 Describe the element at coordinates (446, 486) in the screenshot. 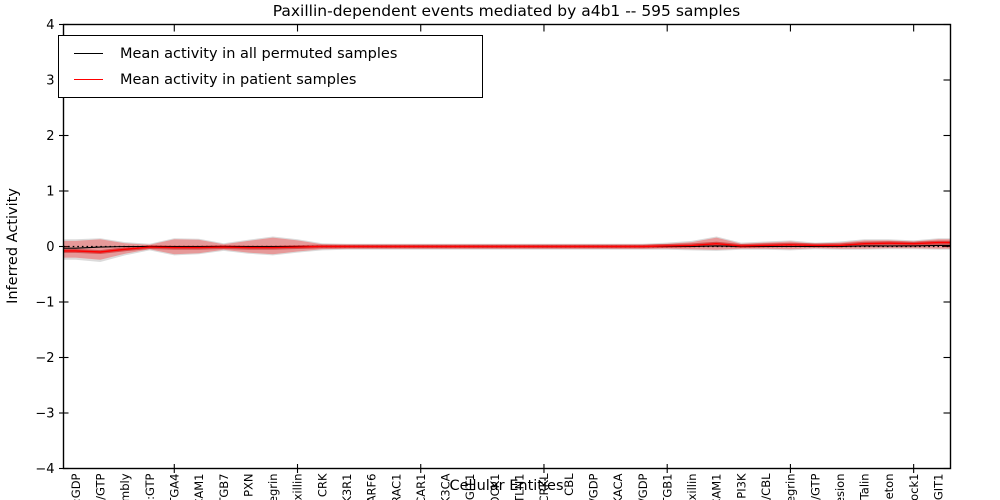

I see `x-tick-label: PIK3CA` at that location.